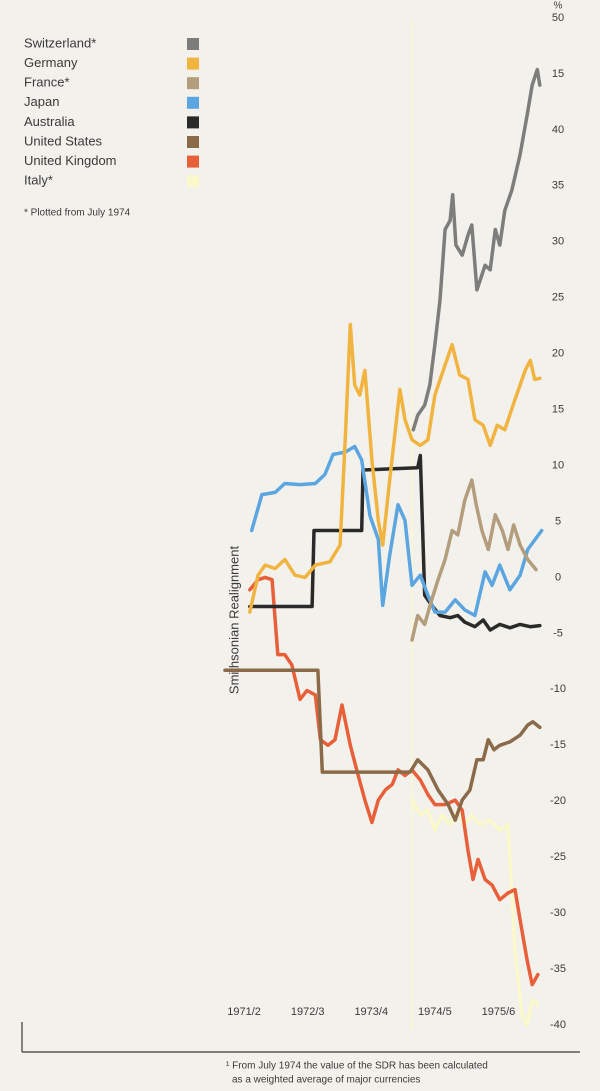 This screenshot has height=1091, width=600. Describe the element at coordinates (558, 1025) in the screenshot. I see `y-tick-label: -40` at that location.